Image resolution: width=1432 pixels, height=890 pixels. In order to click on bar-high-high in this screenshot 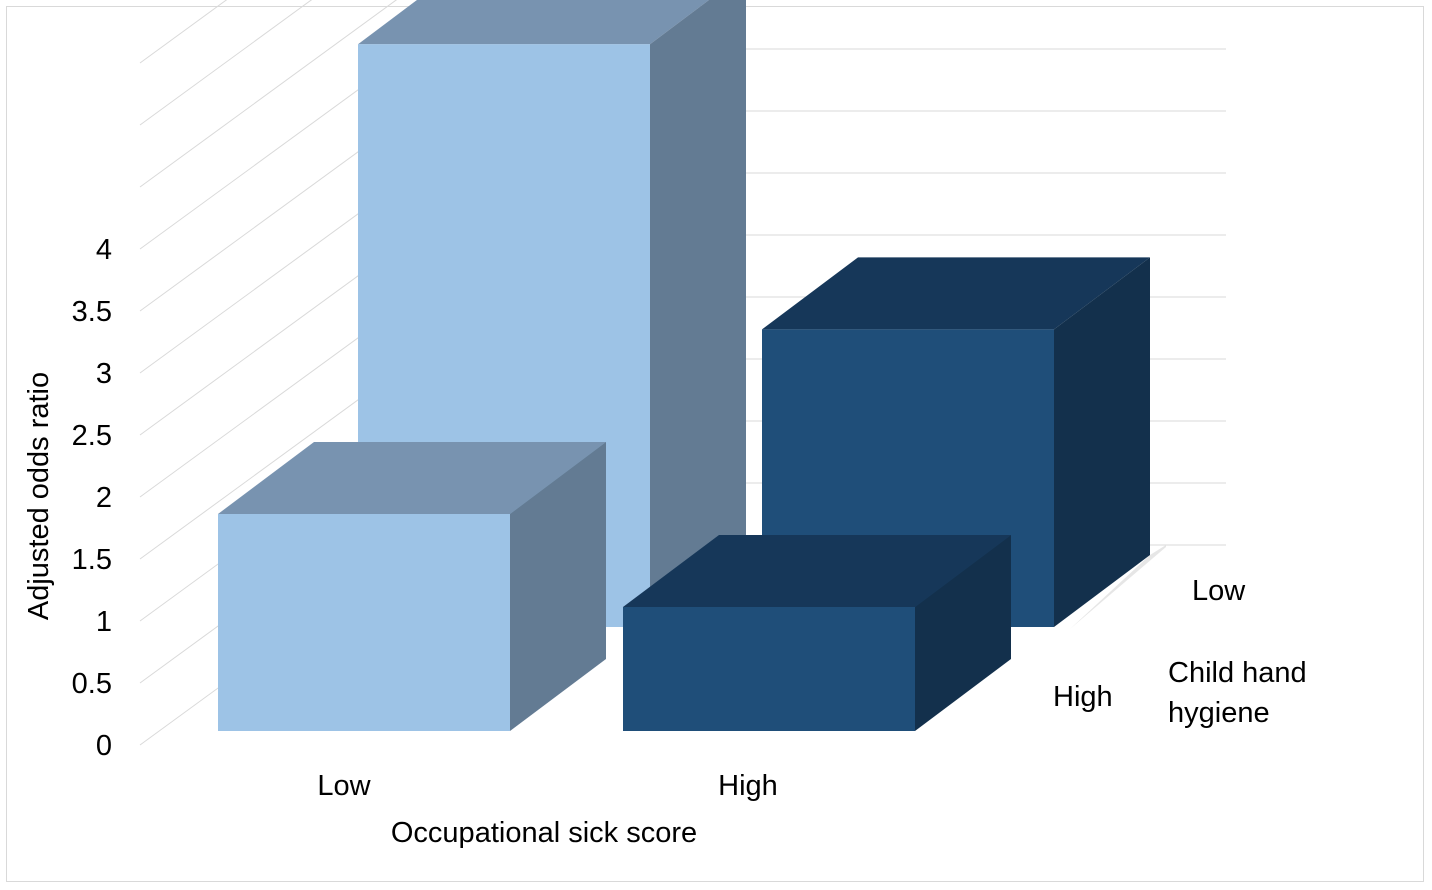, I will do `click(817, 633)`.